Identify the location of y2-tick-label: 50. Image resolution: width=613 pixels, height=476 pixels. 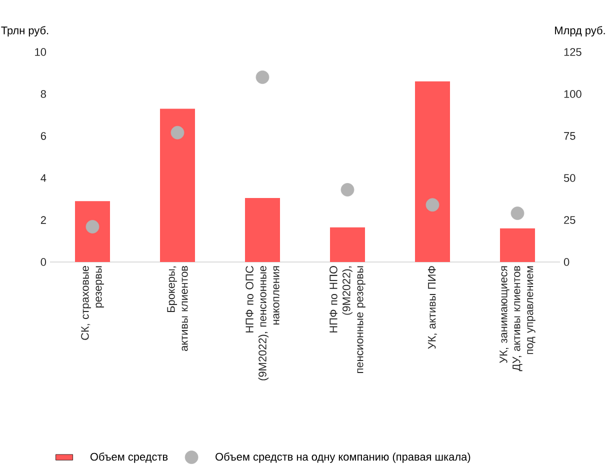
(570, 178).